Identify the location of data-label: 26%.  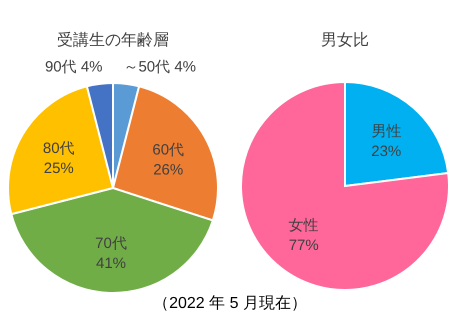
(168, 170).